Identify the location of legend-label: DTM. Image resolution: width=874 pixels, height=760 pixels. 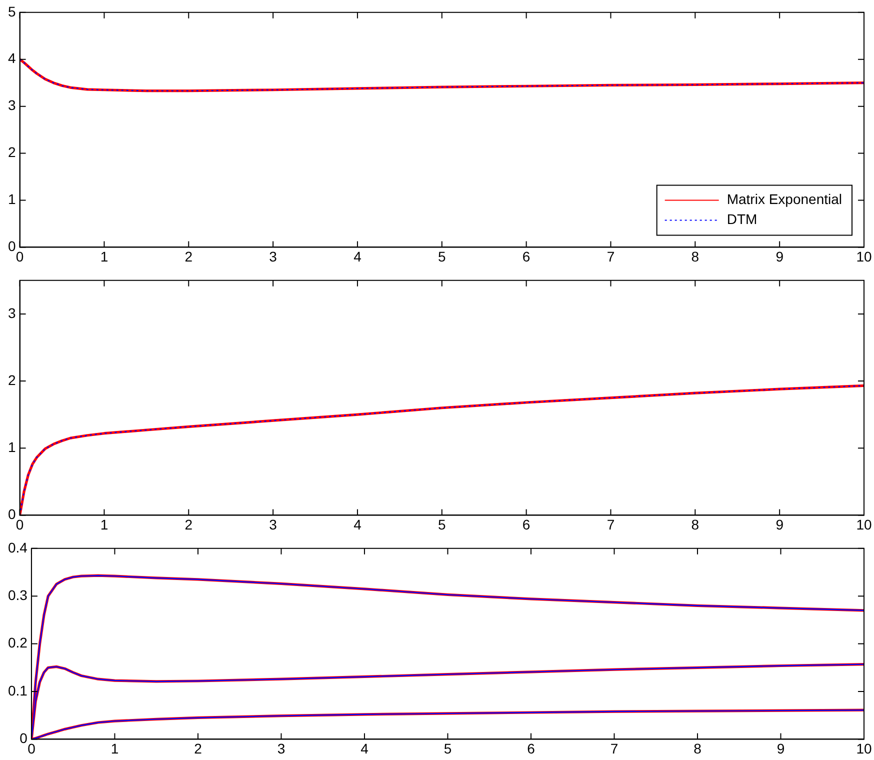
(742, 219).